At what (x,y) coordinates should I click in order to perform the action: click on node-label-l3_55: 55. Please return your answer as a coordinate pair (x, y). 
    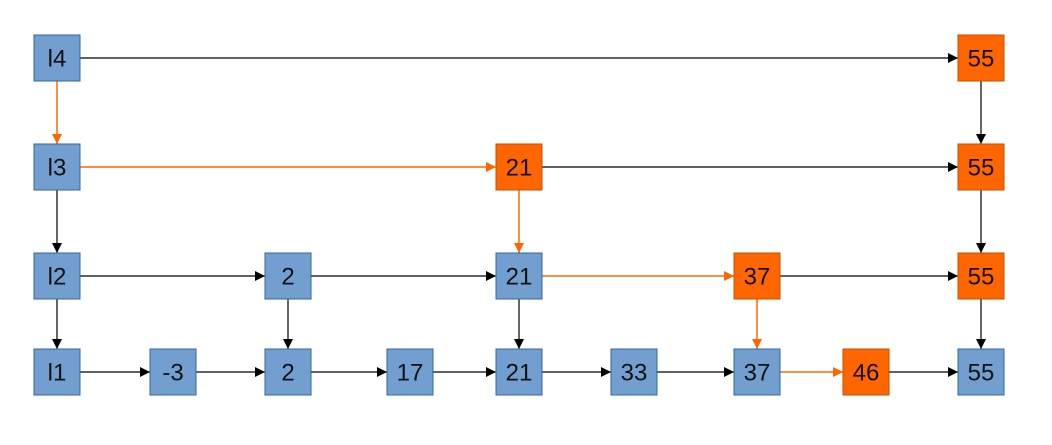
    Looking at the image, I should click on (981, 168).